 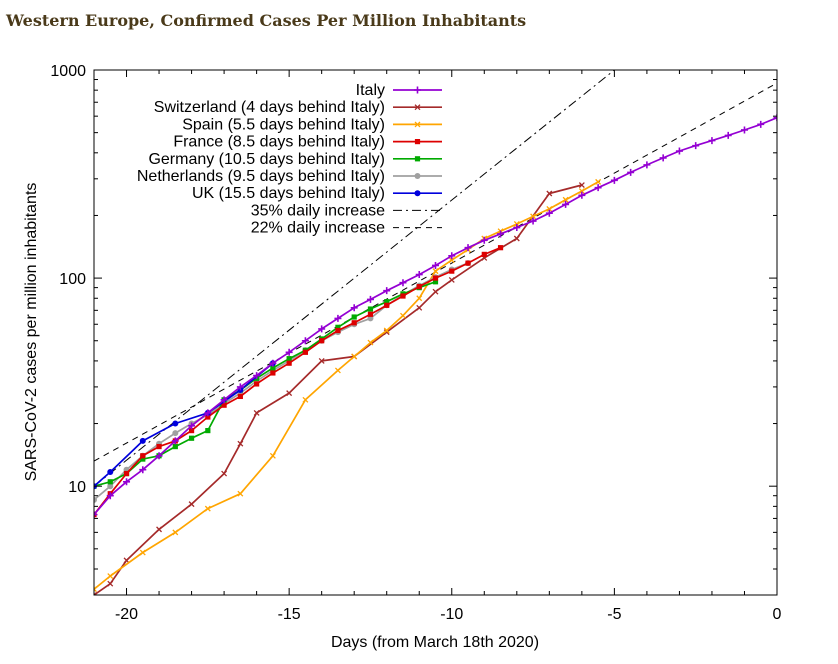 I want to click on legend-entry: Spain (5.5 days behind Italy), so click(x=312, y=124).